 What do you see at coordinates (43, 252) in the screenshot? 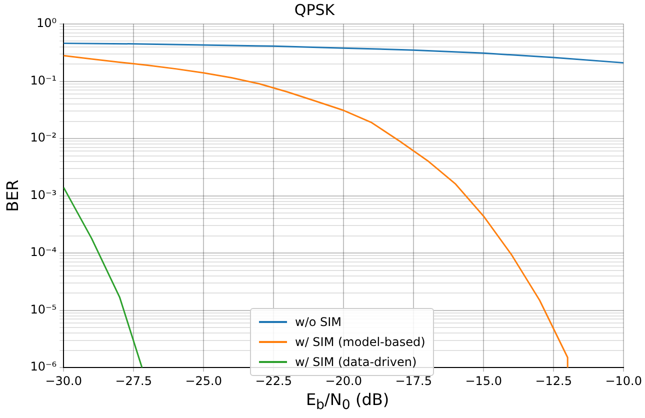
I see `y-tick-label: 10⁻⁴` at bounding box center [43, 252].